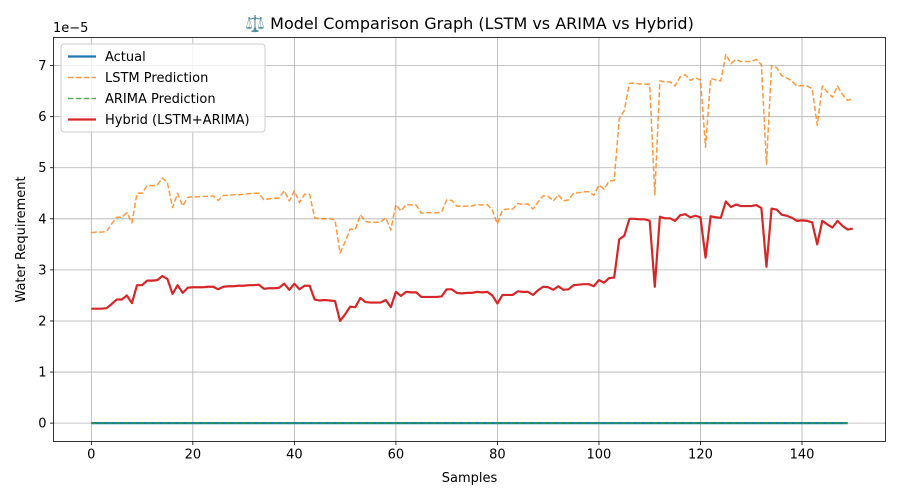 Image resolution: width=900 pixels, height=500 pixels. What do you see at coordinates (156, 78) in the screenshot?
I see `legend-label-lstm-prediction: LSTM Prediction` at bounding box center [156, 78].